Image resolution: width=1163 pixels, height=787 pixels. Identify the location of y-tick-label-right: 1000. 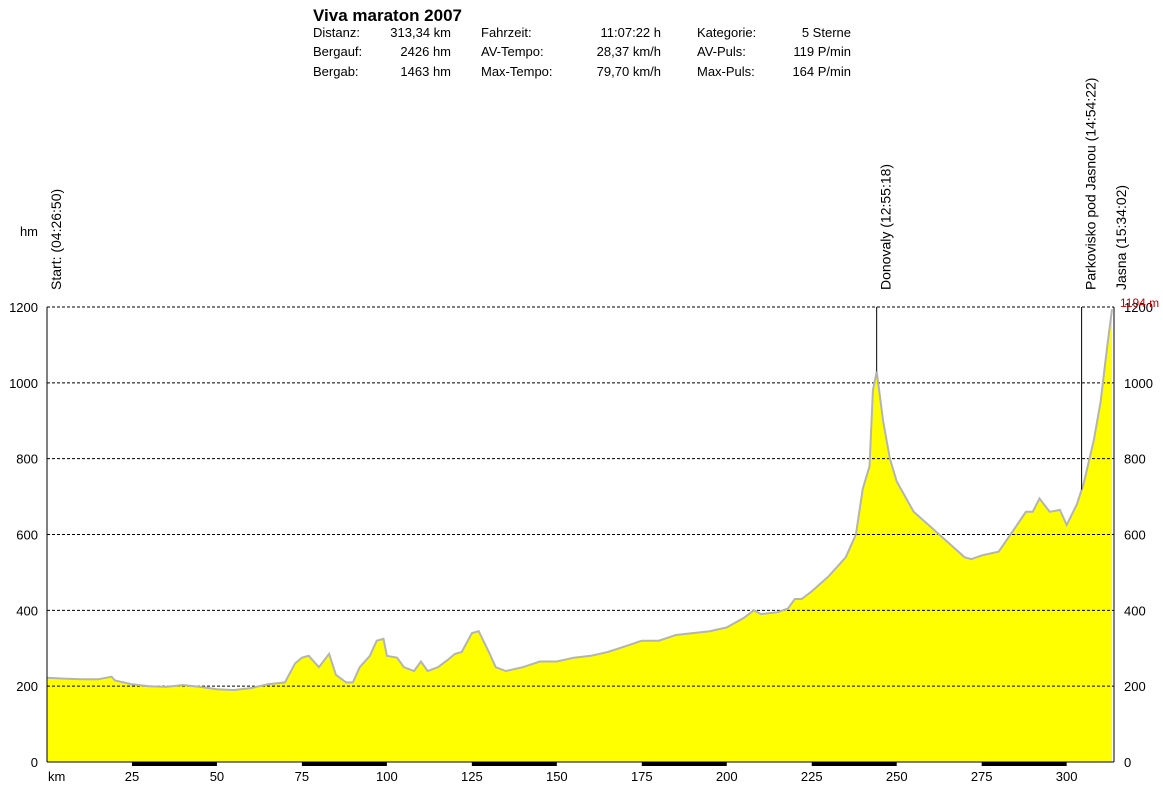
(1138, 383).